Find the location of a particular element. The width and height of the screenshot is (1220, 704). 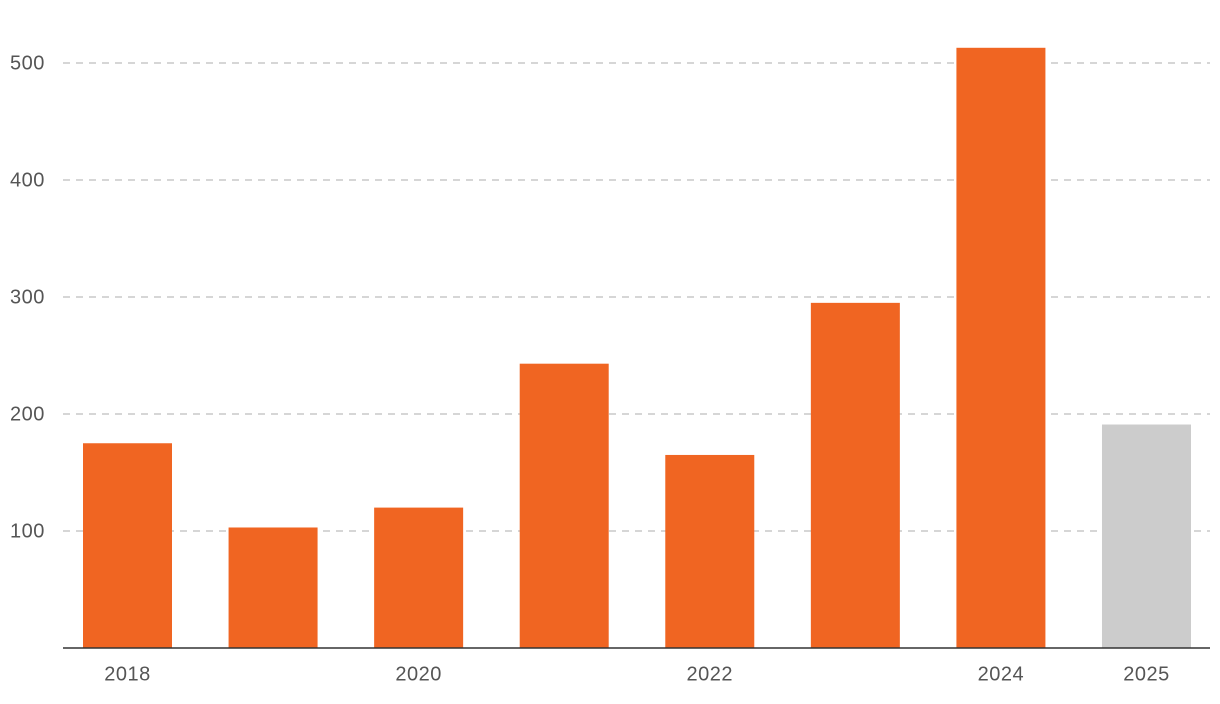

x-tick-label: 2024 is located at coordinates (1001, 674).